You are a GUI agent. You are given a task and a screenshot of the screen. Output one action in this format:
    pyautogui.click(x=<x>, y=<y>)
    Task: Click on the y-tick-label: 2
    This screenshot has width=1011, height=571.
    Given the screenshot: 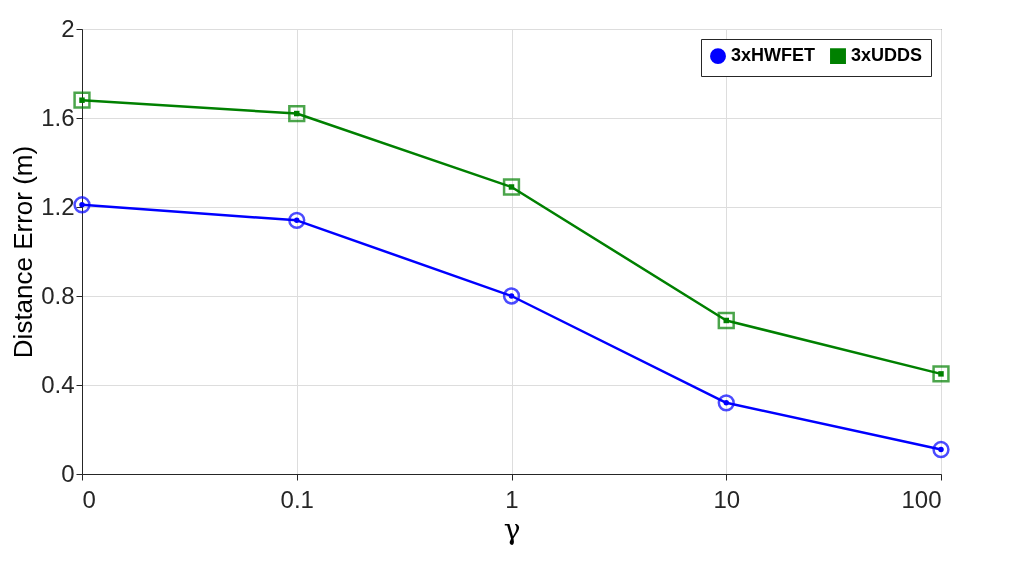 What is the action you would take?
    pyautogui.click(x=68, y=28)
    